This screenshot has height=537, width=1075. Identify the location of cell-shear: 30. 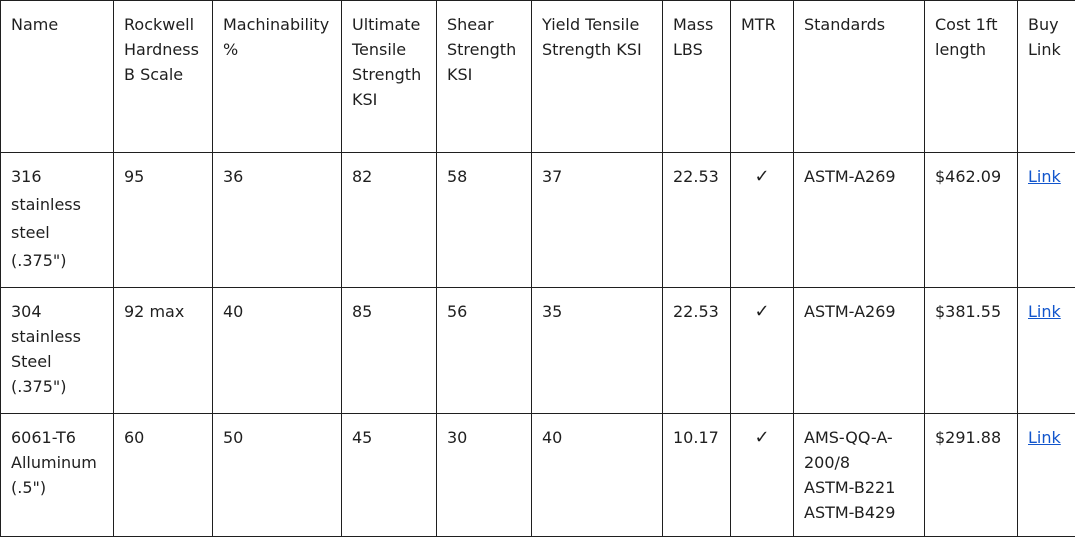
(484, 475).